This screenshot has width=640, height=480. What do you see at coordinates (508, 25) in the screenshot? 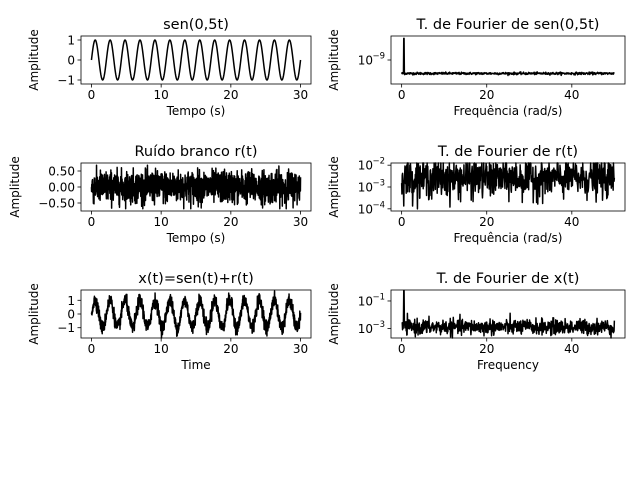
I see `subplot-title: T. de Fourier de sen(0,5t)` at bounding box center [508, 25].